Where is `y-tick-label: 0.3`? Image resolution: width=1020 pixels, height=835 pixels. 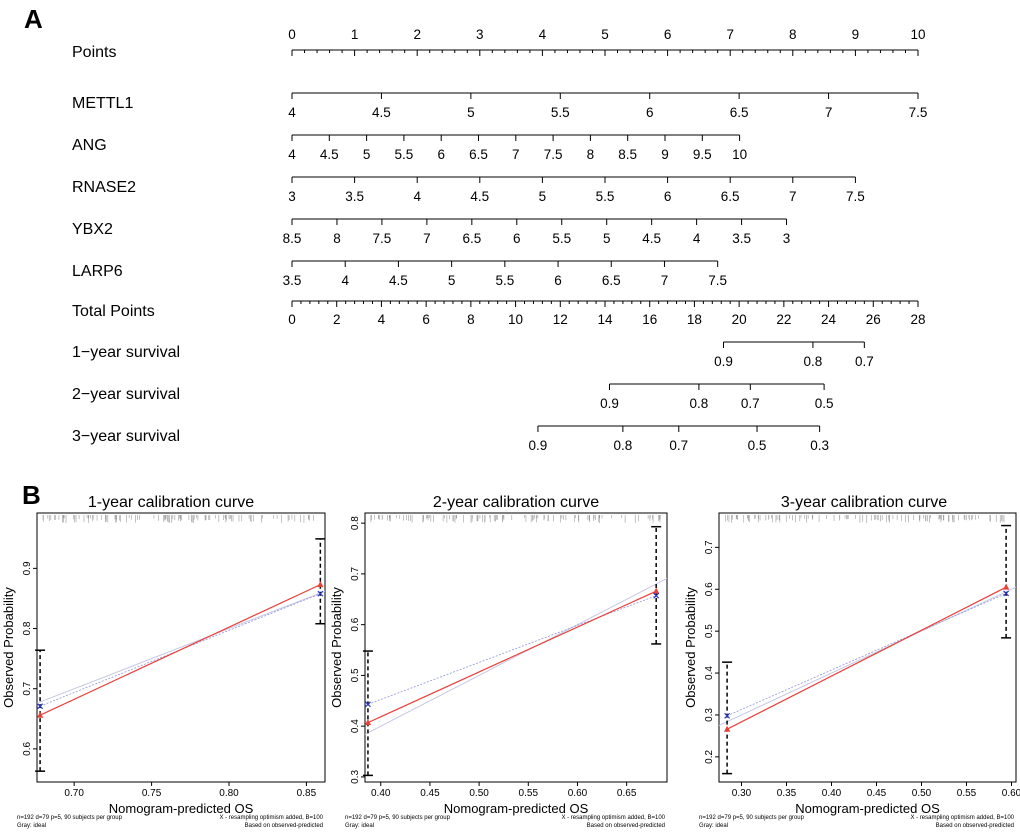
y-tick-label: 0.3 is located at coordinates (709, 715).